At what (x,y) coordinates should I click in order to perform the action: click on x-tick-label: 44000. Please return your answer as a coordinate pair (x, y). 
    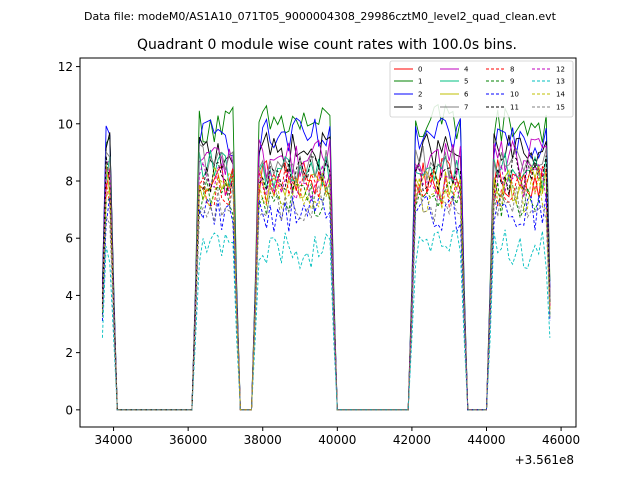
    Looking at the image, I should click on (486, 440).